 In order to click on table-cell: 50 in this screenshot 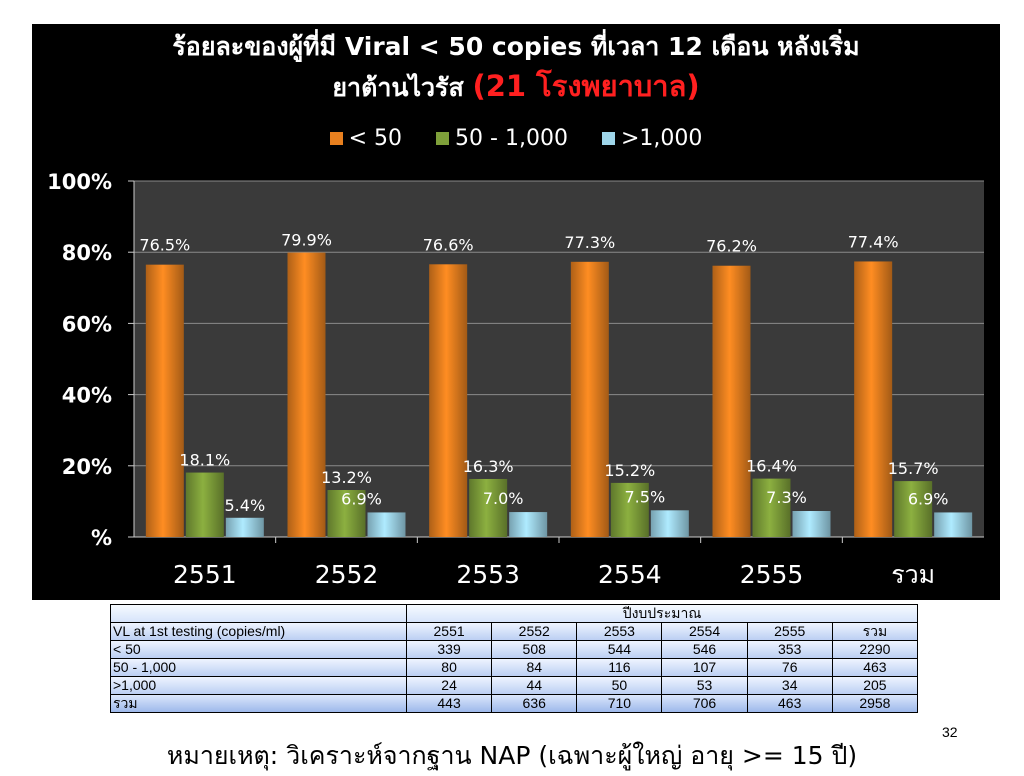, I will do `click(619, 685)`.